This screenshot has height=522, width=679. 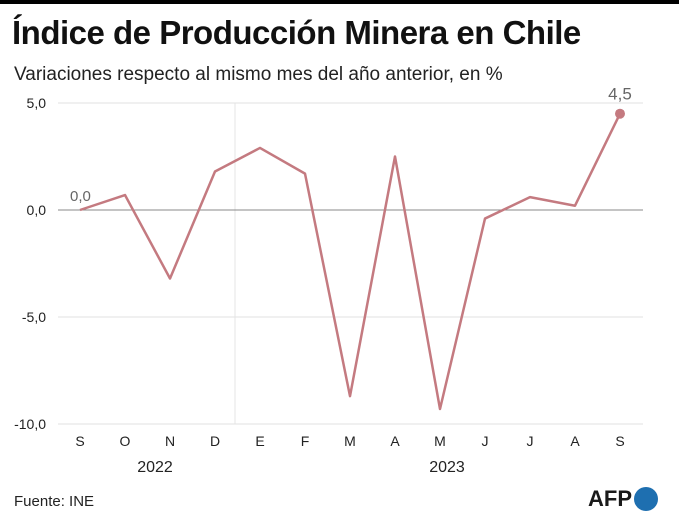 I want to click on y-tick-label: 0,0, so click(x=37, y=210).